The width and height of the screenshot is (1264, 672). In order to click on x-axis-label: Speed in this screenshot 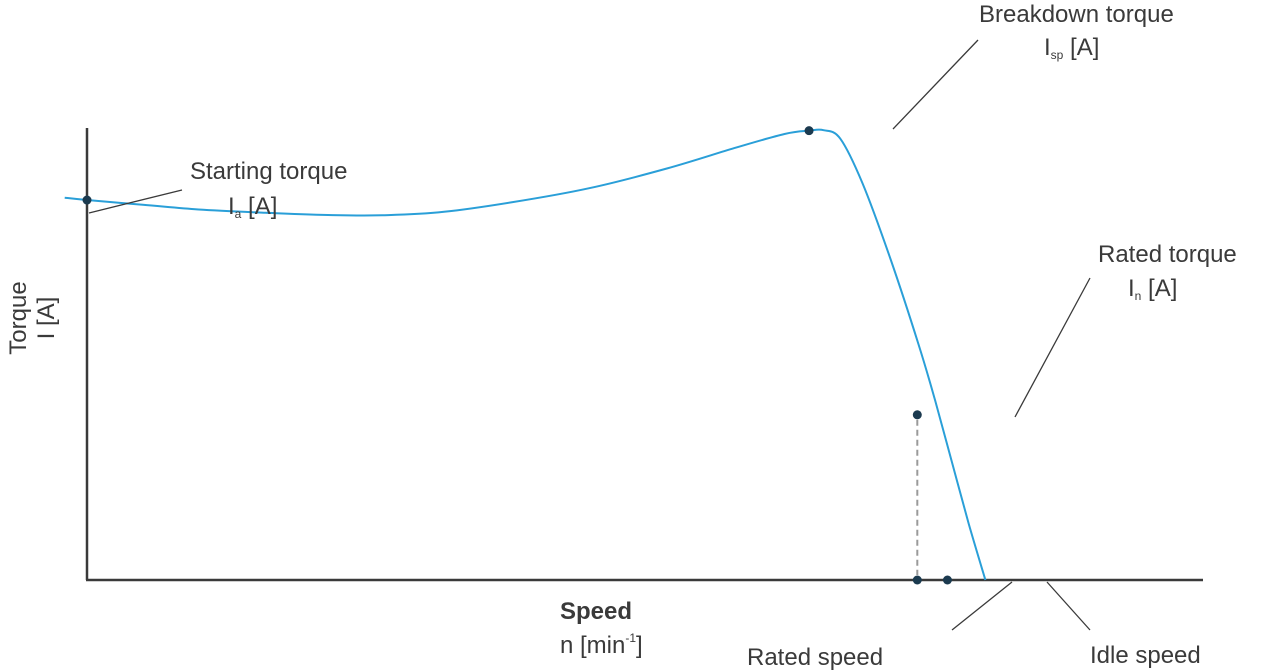, I will do `click(596, 611)`.